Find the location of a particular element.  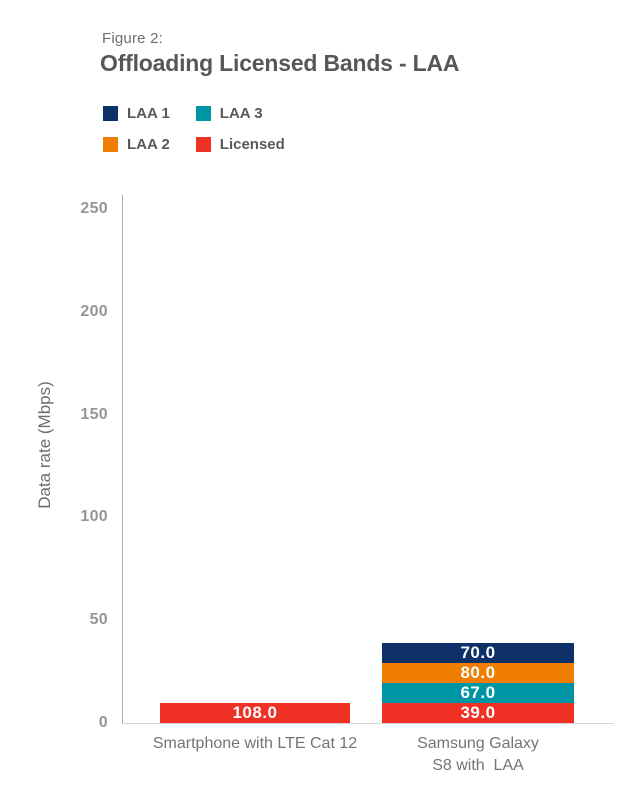

bar-segment-laa-1: 70.0 is located at coordinates (478, 653).